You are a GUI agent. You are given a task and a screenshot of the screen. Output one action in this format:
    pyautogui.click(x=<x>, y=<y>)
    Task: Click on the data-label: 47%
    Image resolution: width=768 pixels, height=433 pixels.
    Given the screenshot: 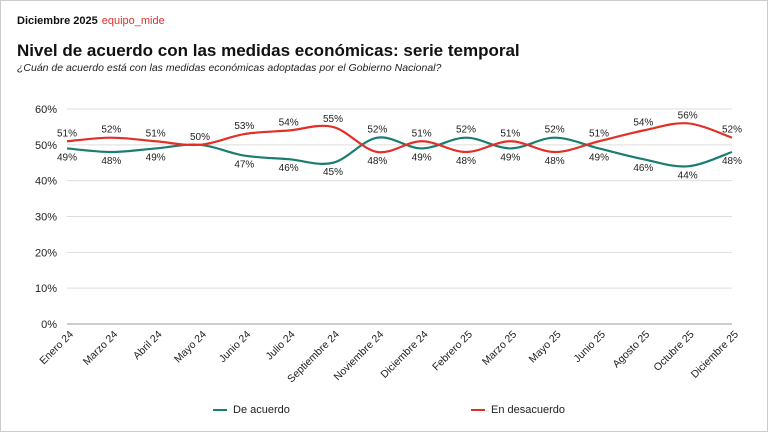 What is the action you would take?
    pyautogui.click(x=244, y=165)
    